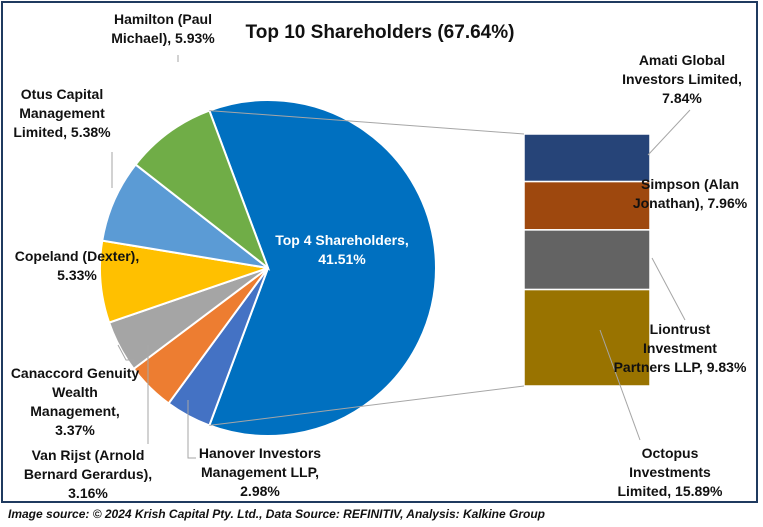  I want to click on chart-title: Top 10 Shareholders (67.64%), so click(380, 32).